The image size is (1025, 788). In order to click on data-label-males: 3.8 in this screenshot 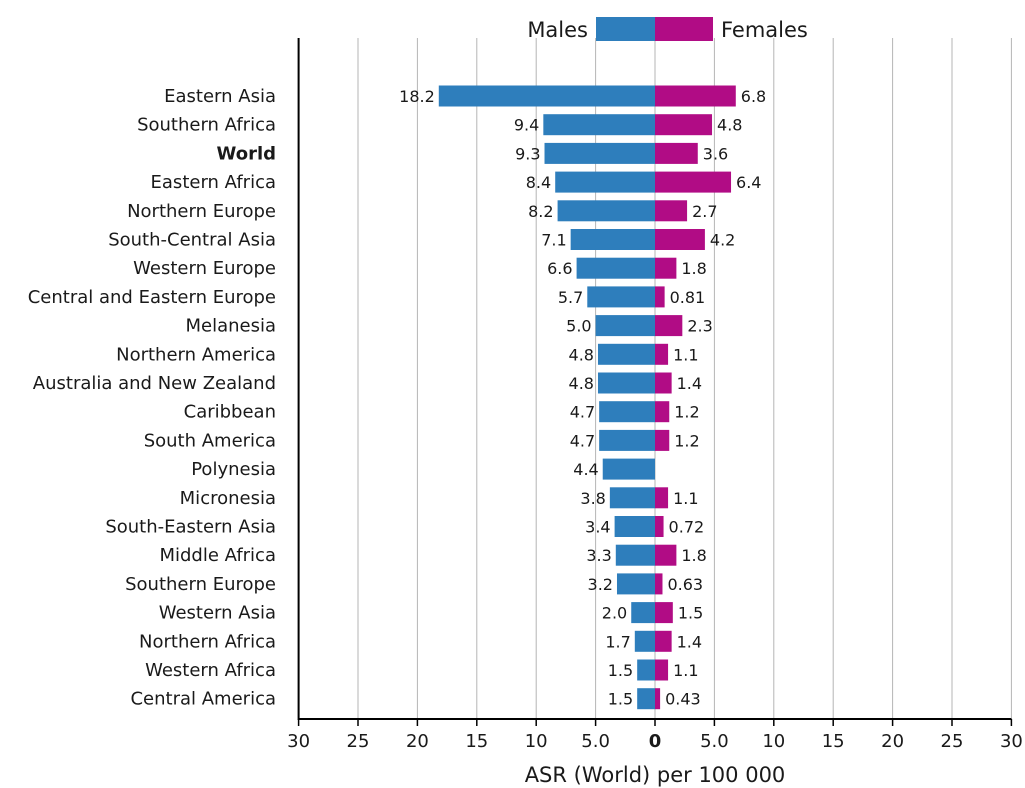, I will do `click(592, 498)`.